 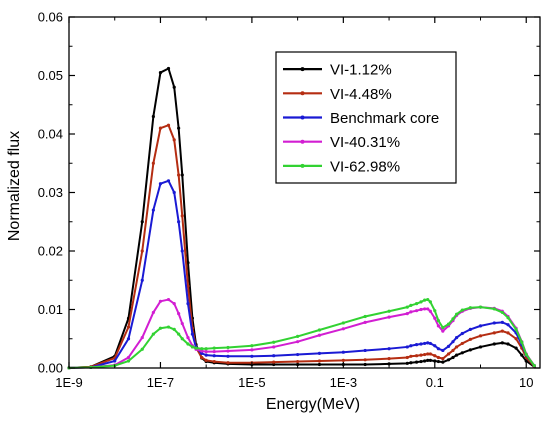 I want to click on x-axis-title: Energy(MeV), so click(x=313, y=404).